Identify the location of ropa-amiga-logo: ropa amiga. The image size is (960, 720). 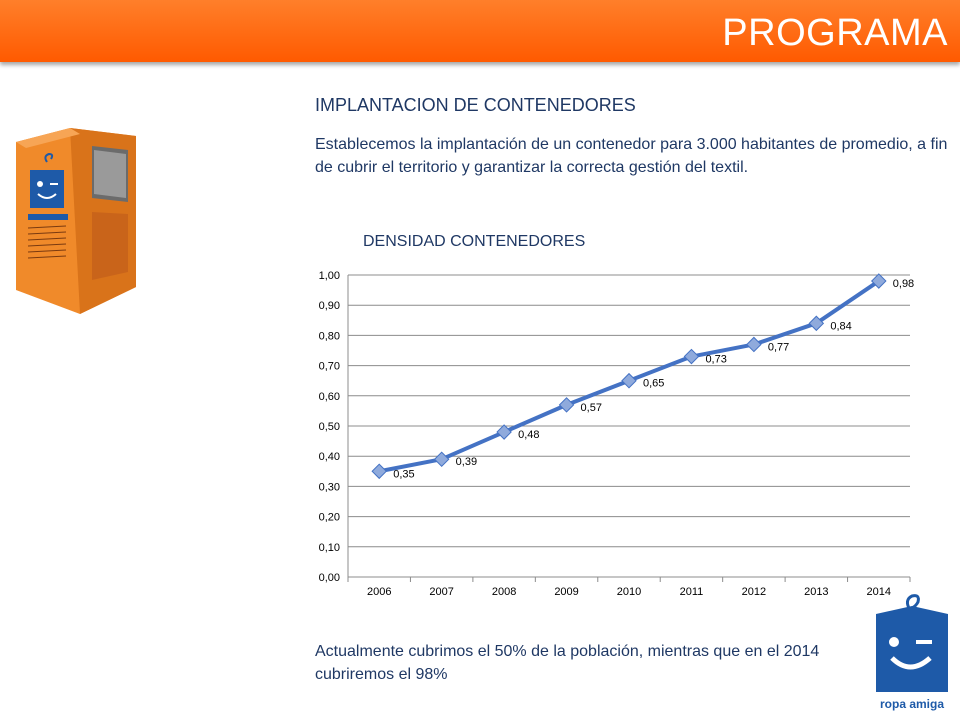
(912, 652).